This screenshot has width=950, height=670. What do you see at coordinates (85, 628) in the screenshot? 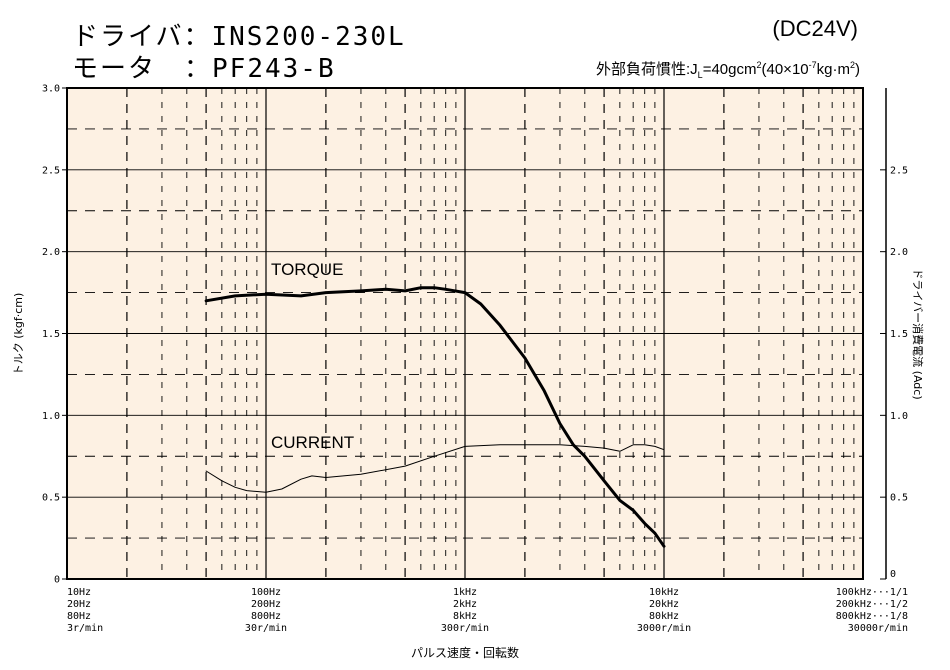
I see `x-tick-label: 3r/min` at bounding box center [85, 628].